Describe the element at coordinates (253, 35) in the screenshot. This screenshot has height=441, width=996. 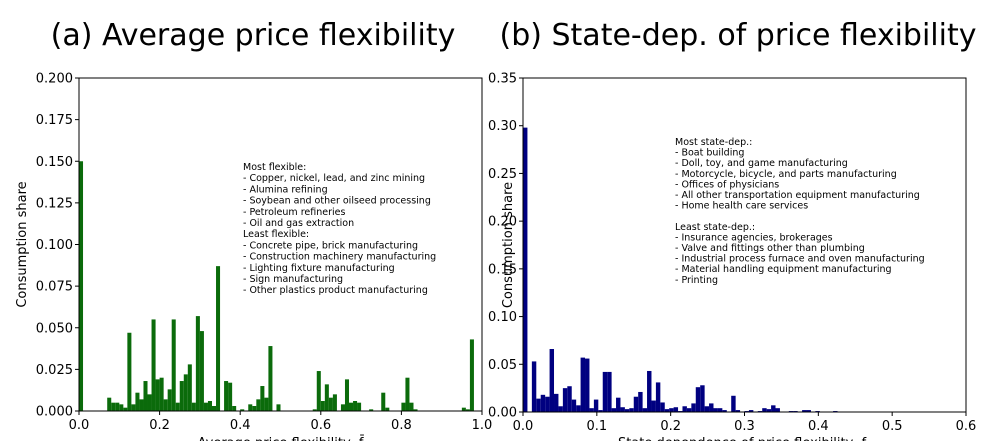
I see `chart-title: (a) Average price flexibility` at that location.